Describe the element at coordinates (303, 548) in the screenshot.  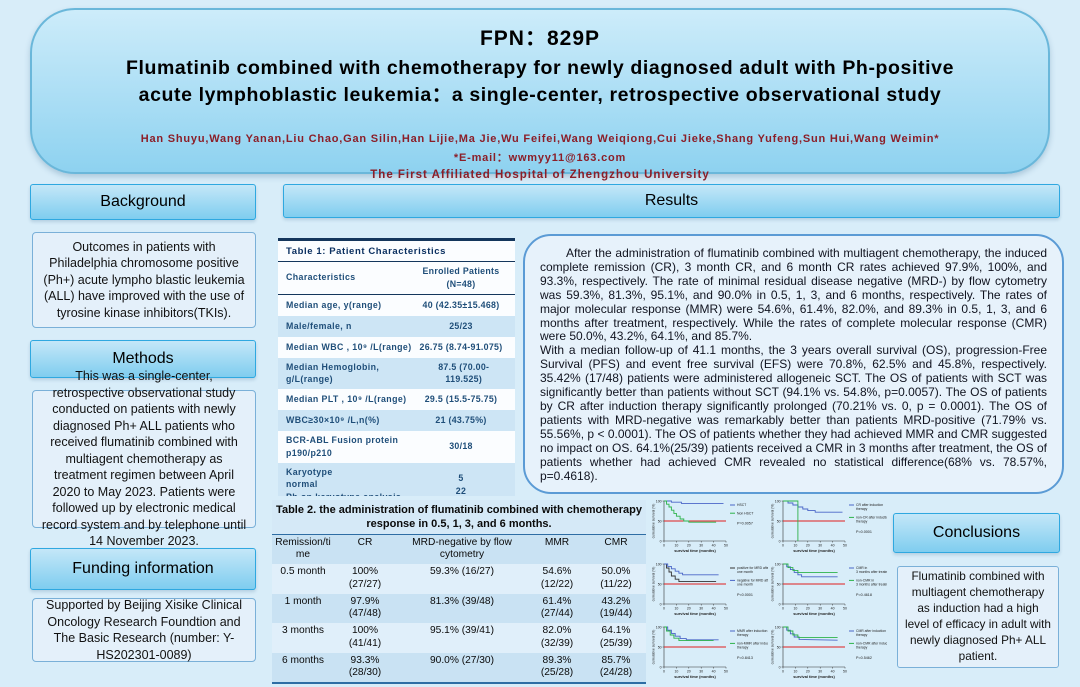
I see `table2-header-cell: Remission/time` at that location.